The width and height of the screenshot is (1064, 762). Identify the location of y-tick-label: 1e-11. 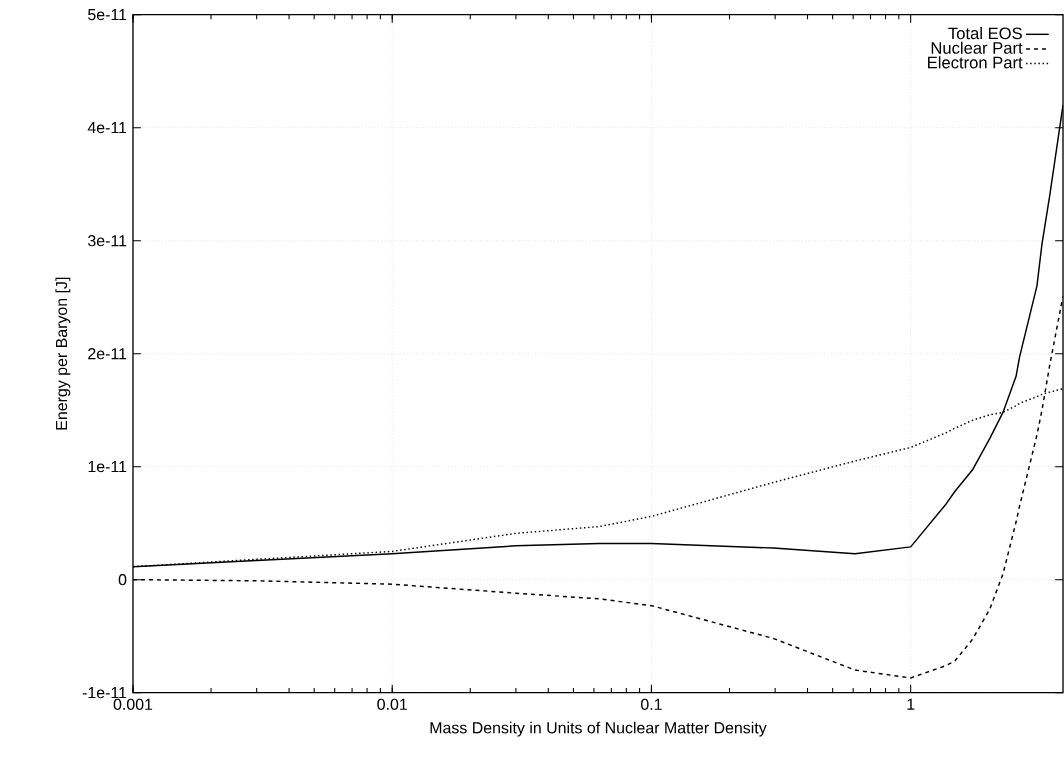
(107, 467).